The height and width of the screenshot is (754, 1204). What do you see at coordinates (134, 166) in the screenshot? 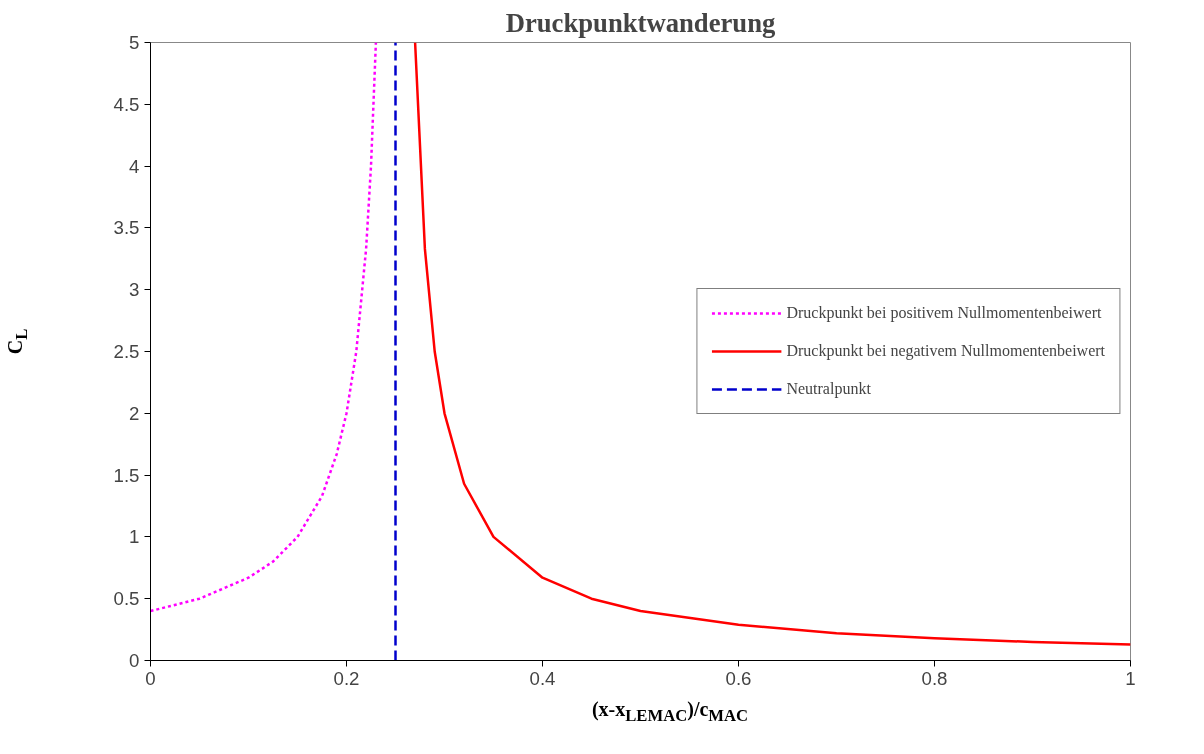
I see `y-tick-label: 4` at bounding box center [134, 166].